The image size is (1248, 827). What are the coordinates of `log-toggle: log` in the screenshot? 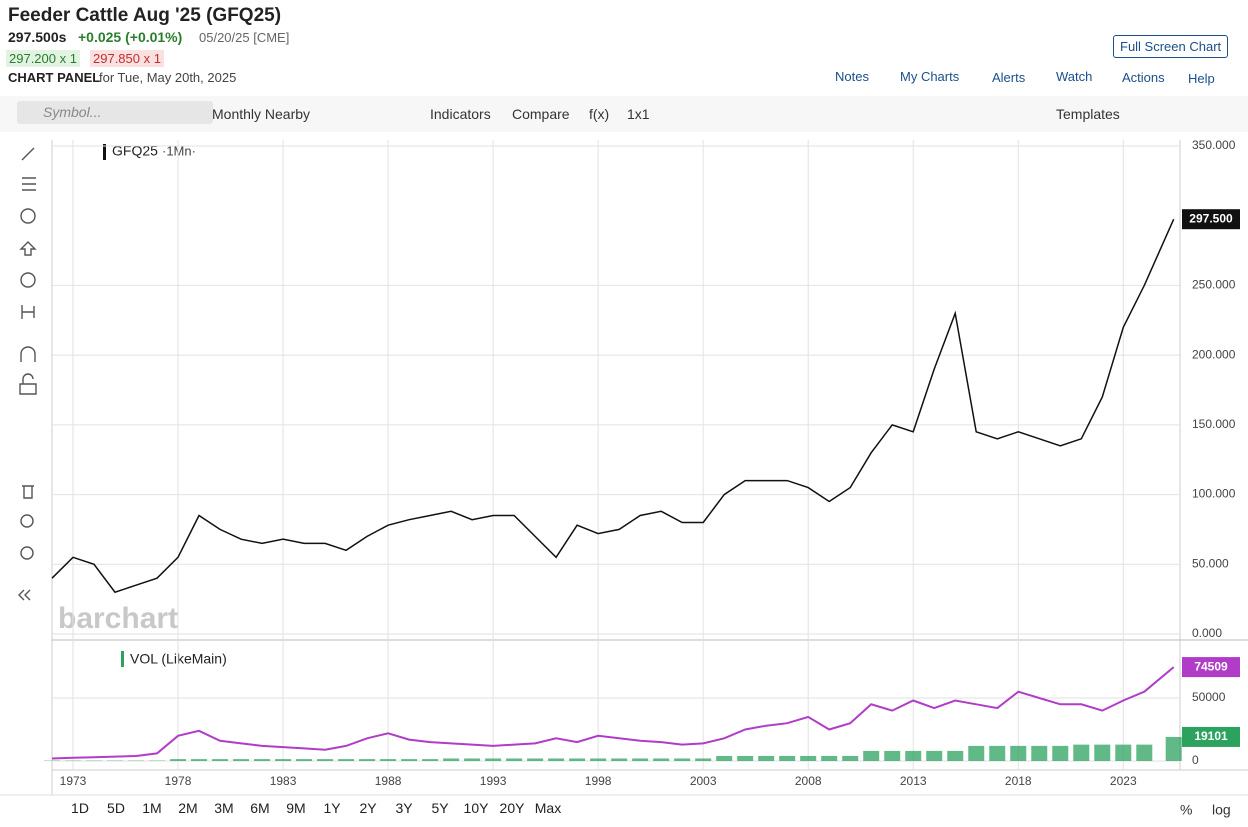 It's located at (1221, 810).